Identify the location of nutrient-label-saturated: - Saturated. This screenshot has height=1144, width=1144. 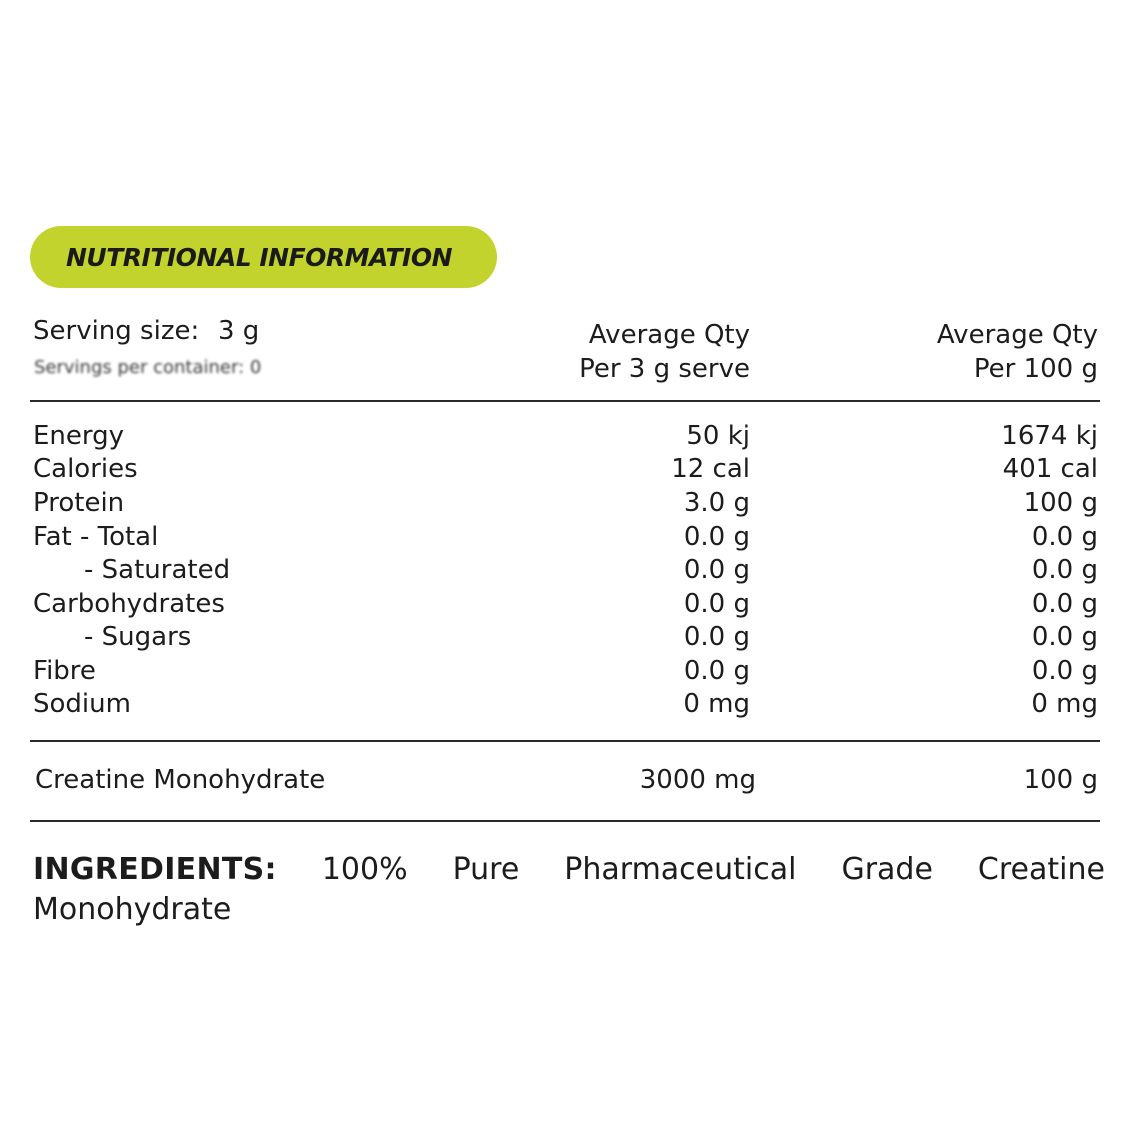
(157, 570).